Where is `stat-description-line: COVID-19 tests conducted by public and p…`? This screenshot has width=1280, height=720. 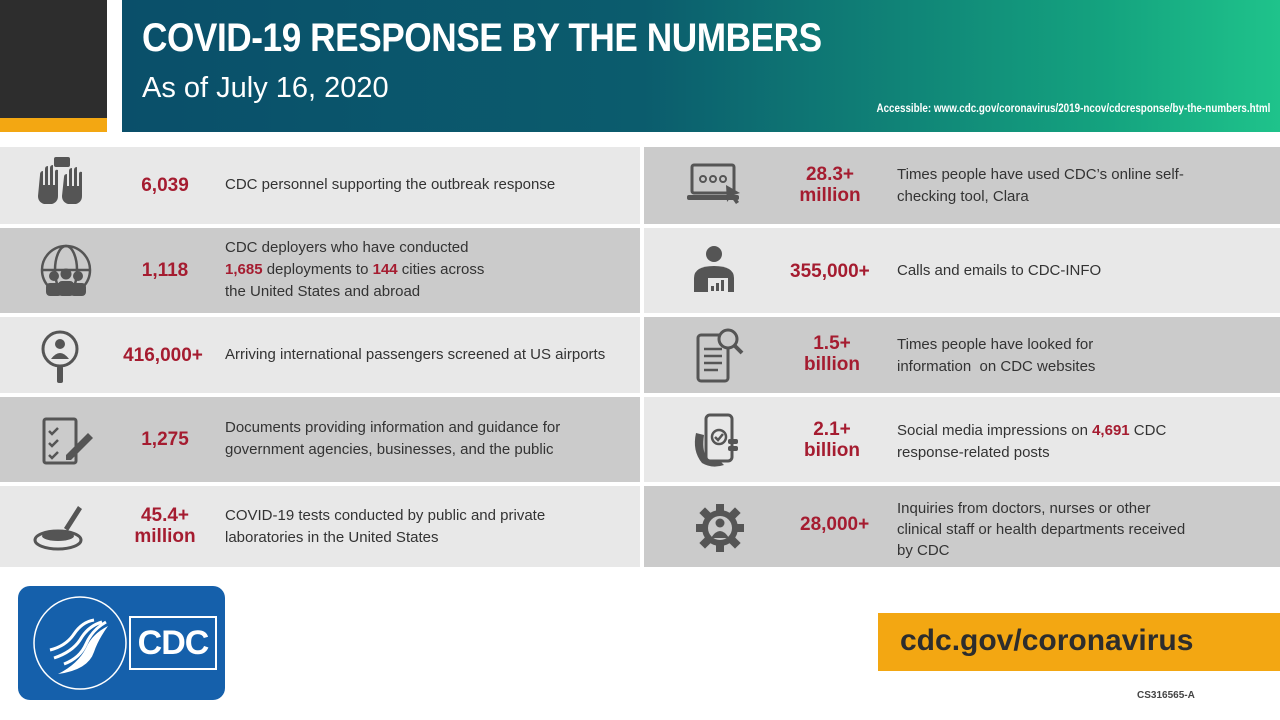 stat-description-line: COVID-19 tests conducted by public and p… is located at coordinates (385, 515).